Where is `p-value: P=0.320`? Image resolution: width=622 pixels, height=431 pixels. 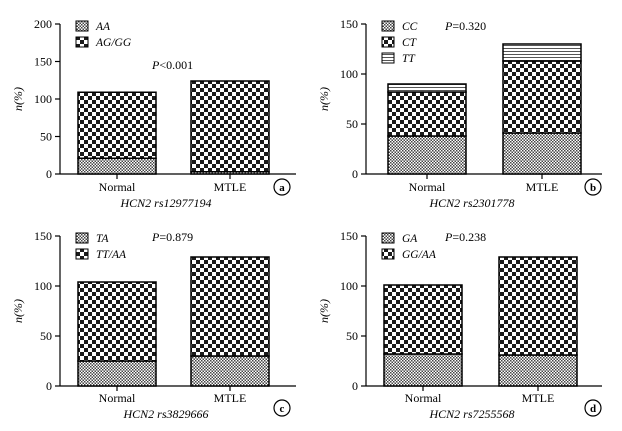 p-value: P=0.320 is located at coordinates (465, 26).